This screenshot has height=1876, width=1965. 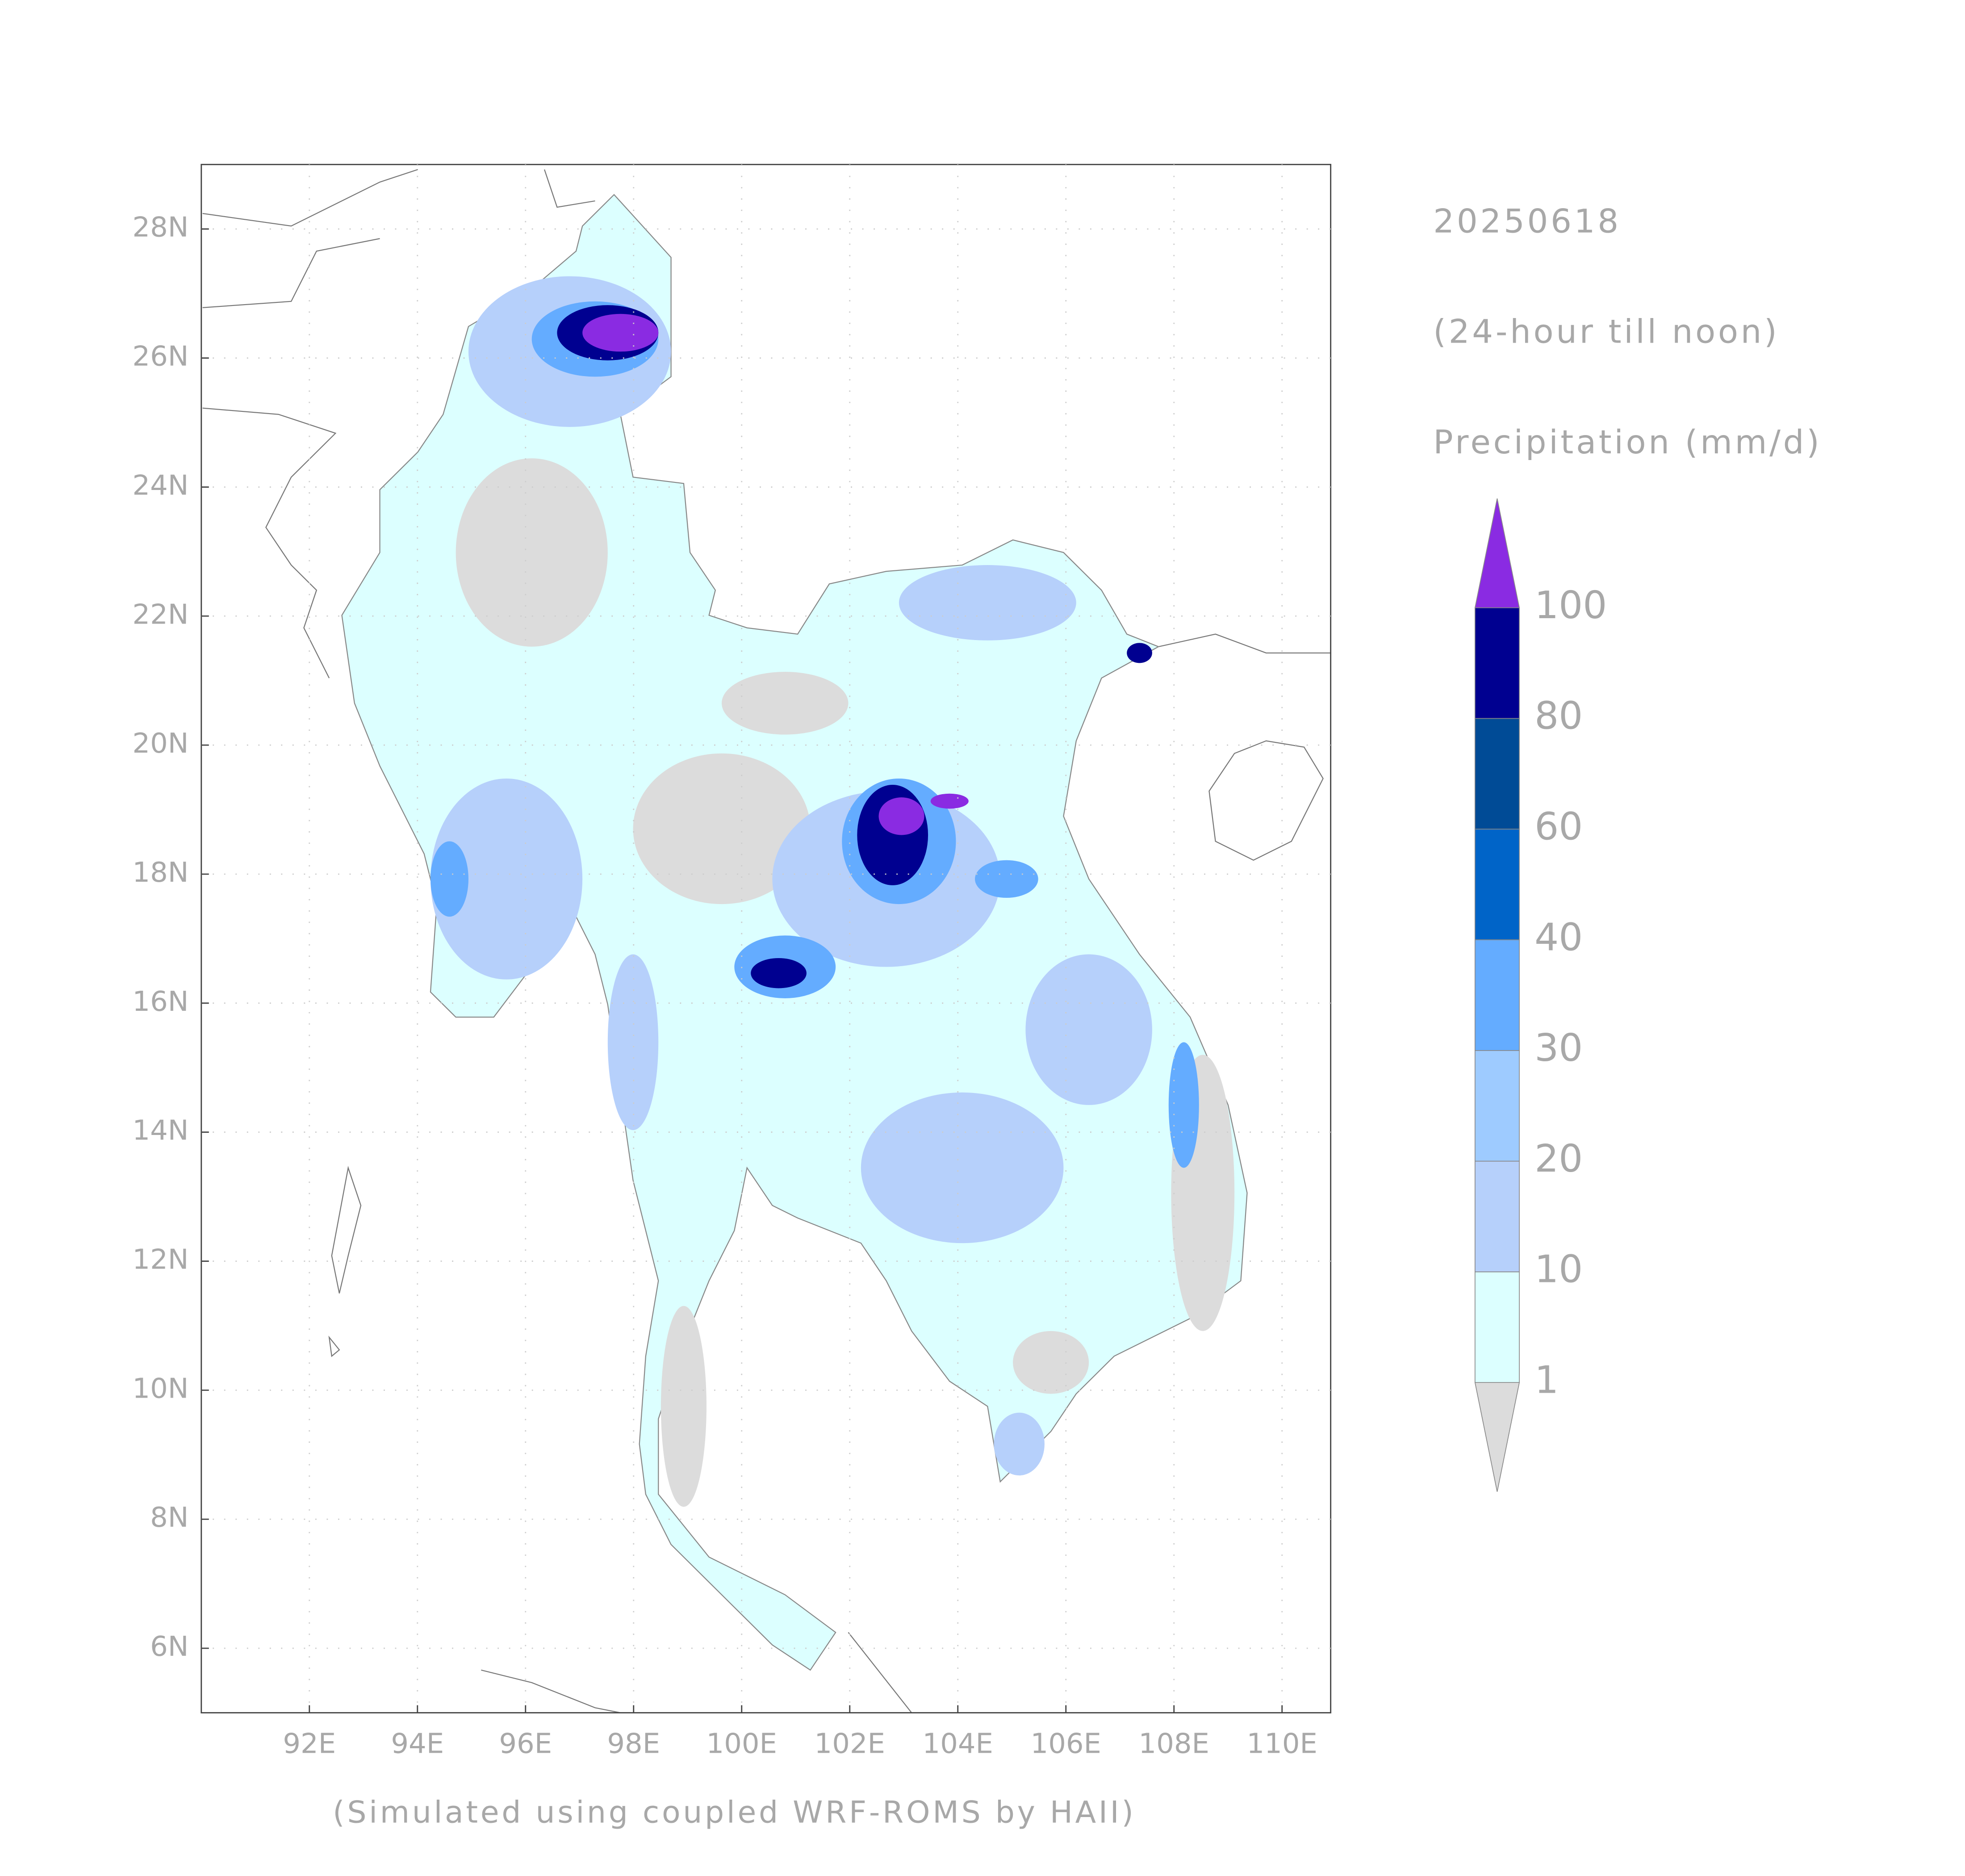 I want to click on y-tick-label: 22N, so click(x=160, y=614).